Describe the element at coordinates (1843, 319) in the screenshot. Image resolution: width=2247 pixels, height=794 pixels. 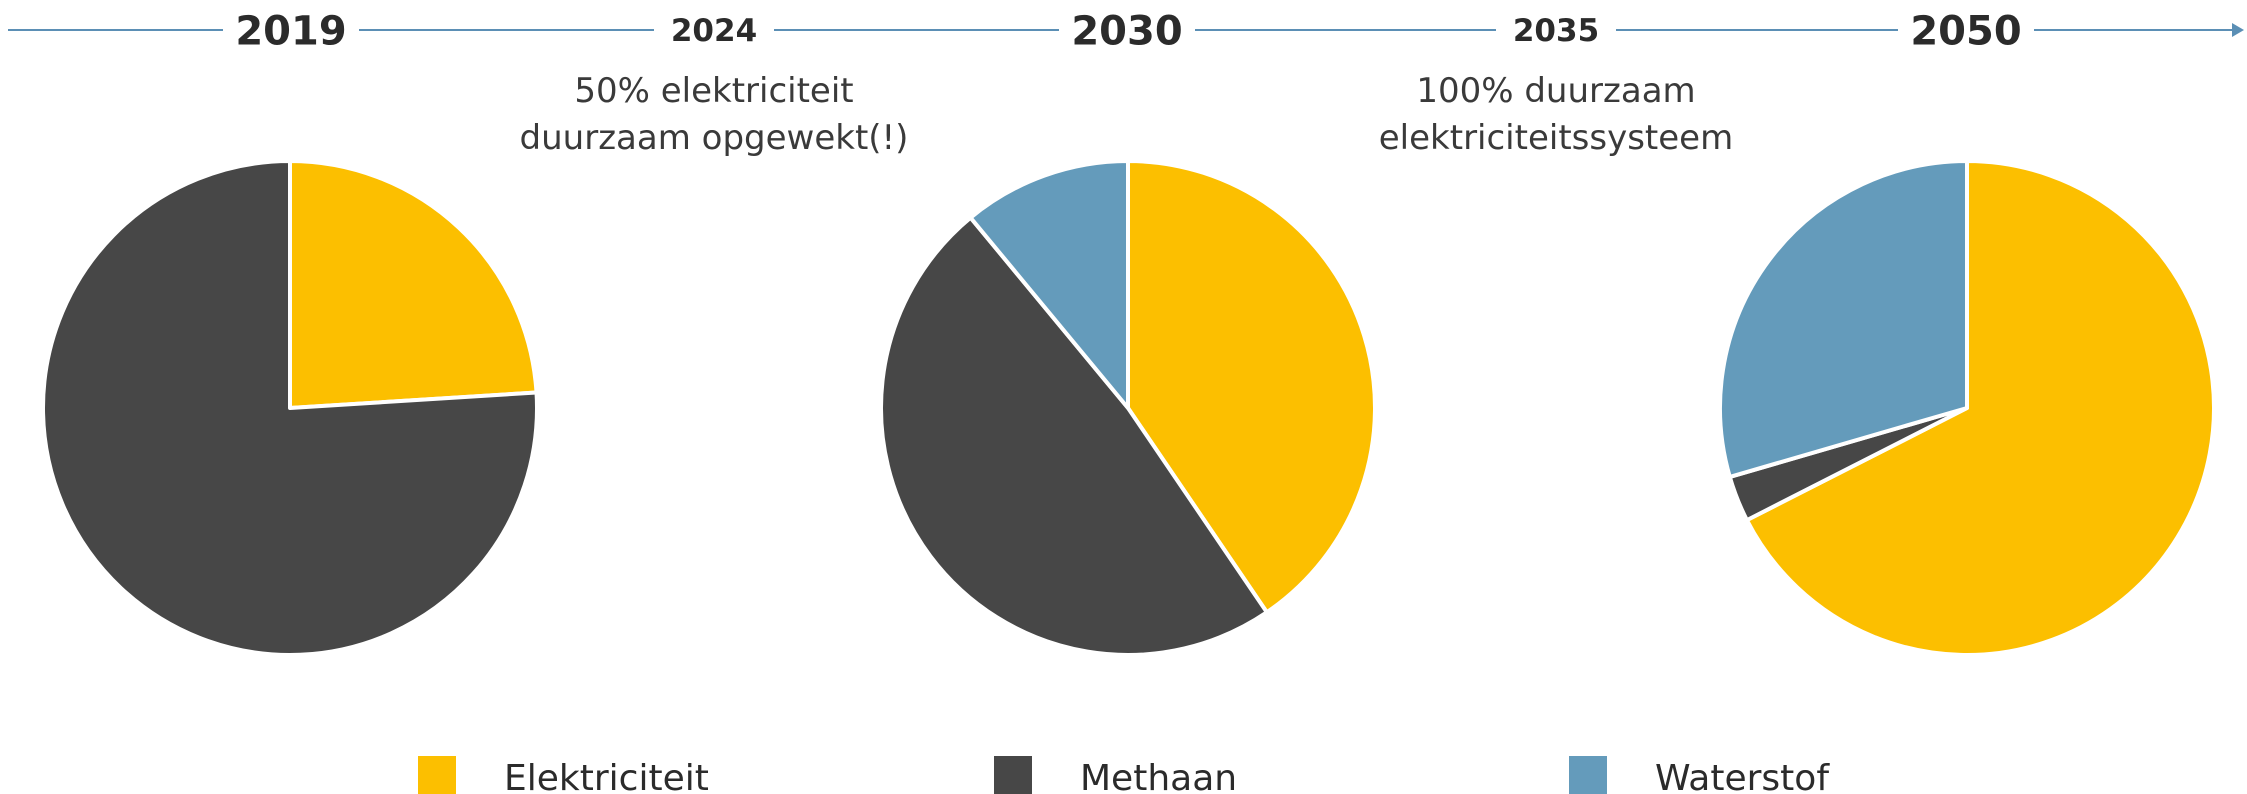
I see `pie-2050-slice-waterstof` at that location.